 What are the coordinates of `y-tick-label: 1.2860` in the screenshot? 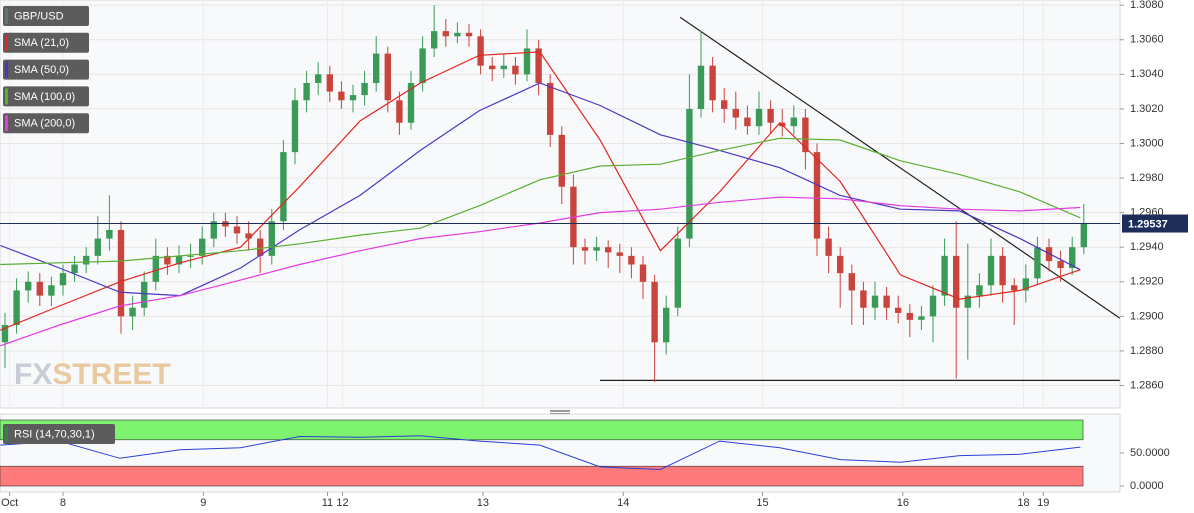 It's located at (1147, 385).